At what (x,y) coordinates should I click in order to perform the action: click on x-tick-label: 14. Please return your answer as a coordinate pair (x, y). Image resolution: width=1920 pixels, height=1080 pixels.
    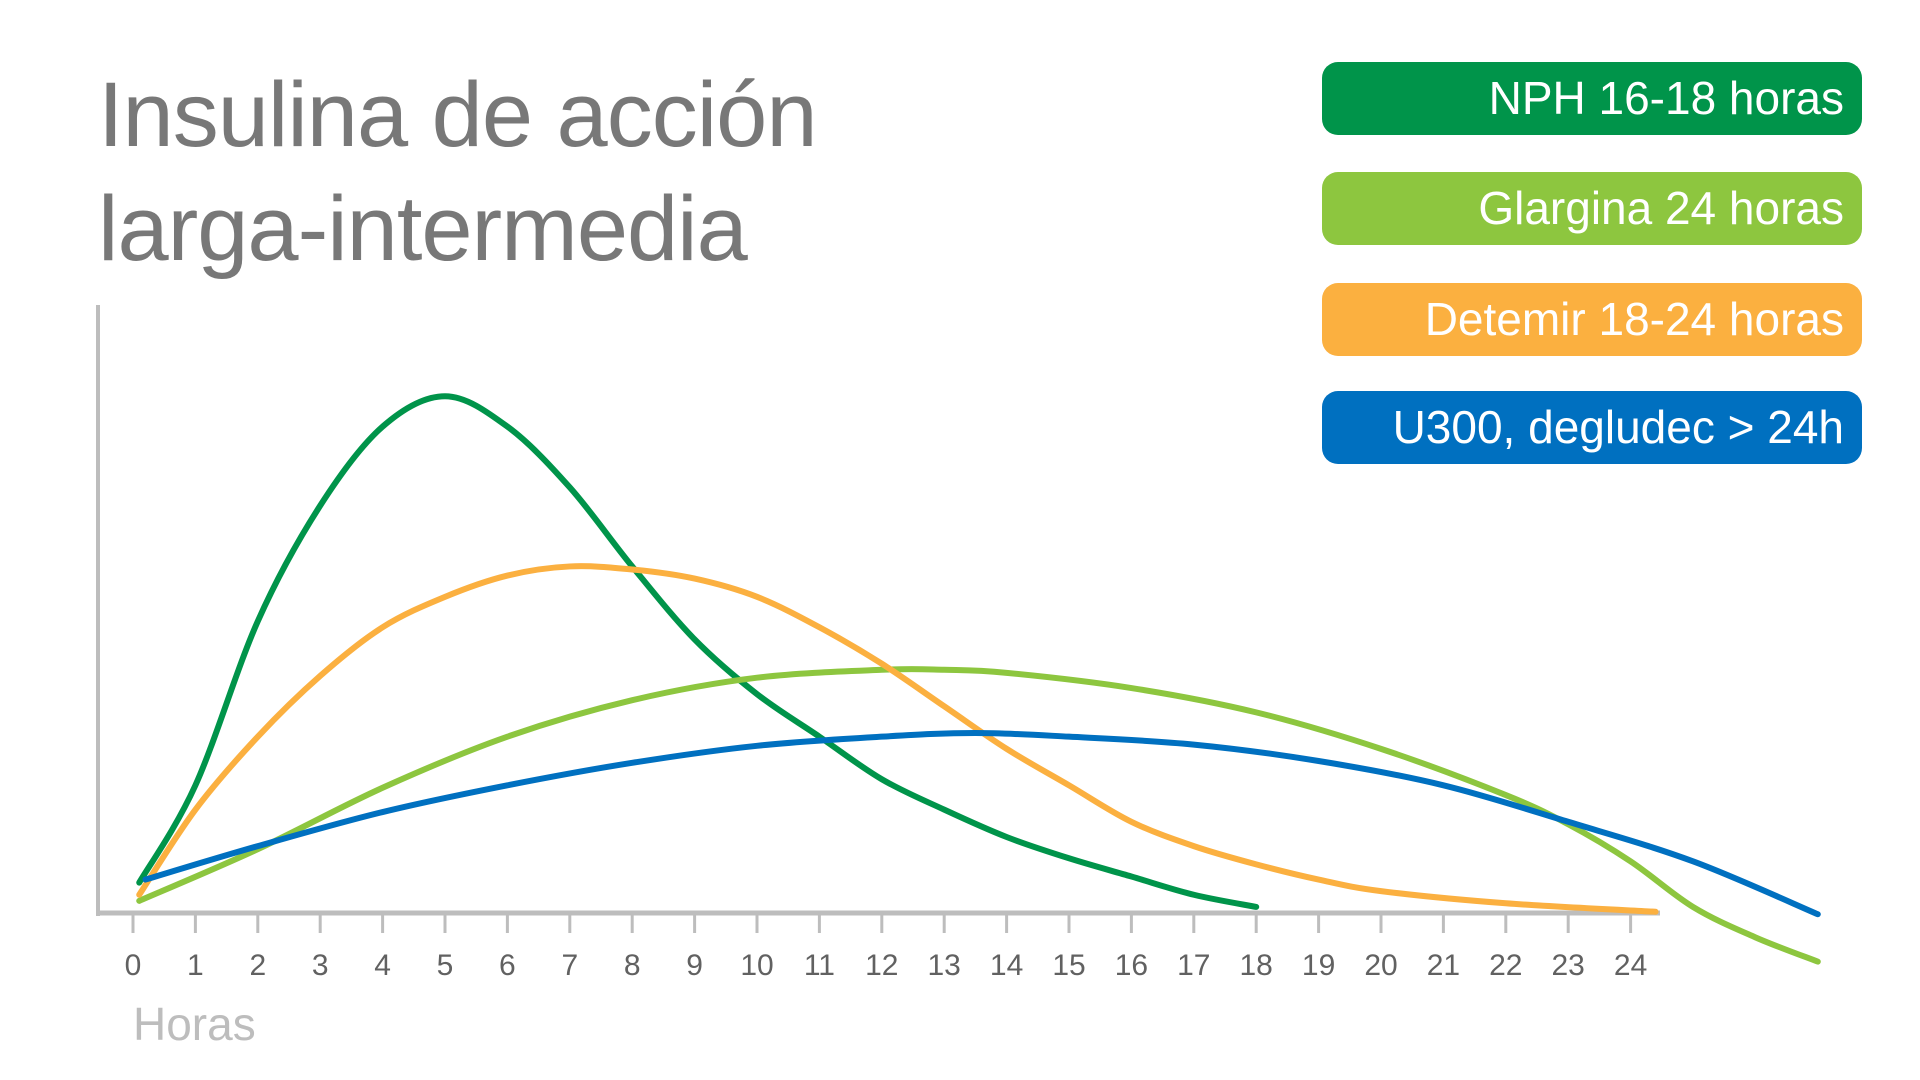
    Looking at the image, I should click on (1006, 965).